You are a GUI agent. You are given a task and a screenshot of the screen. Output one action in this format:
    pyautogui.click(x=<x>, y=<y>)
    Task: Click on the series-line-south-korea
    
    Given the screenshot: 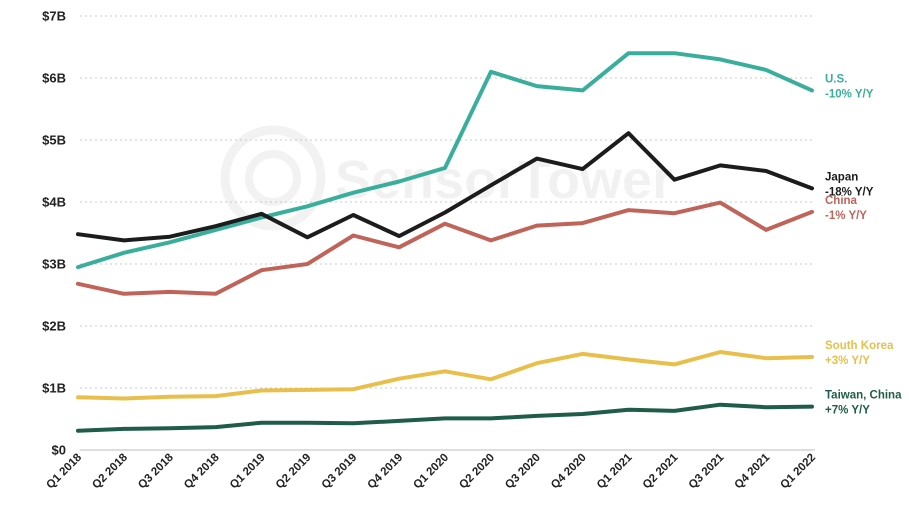 What is the action you would take?
    pyautogui.click(x=445, y=375)
    